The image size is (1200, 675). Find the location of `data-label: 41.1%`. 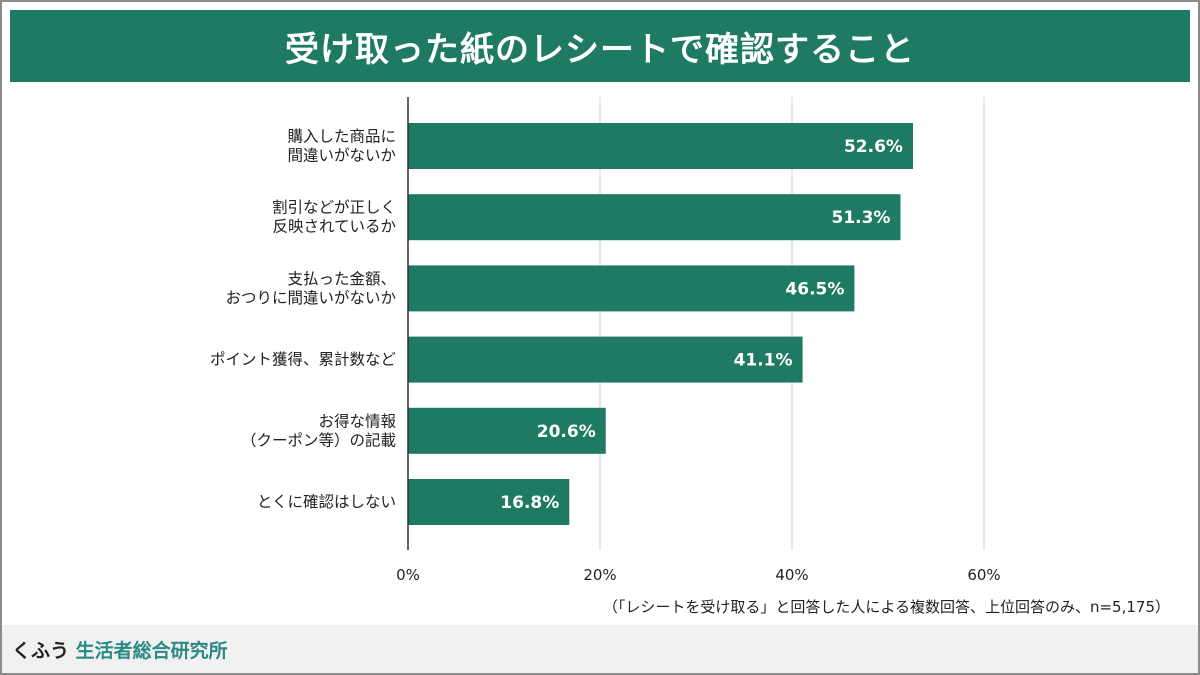

data-label: 41.1% is located at coordinates (763, 361).